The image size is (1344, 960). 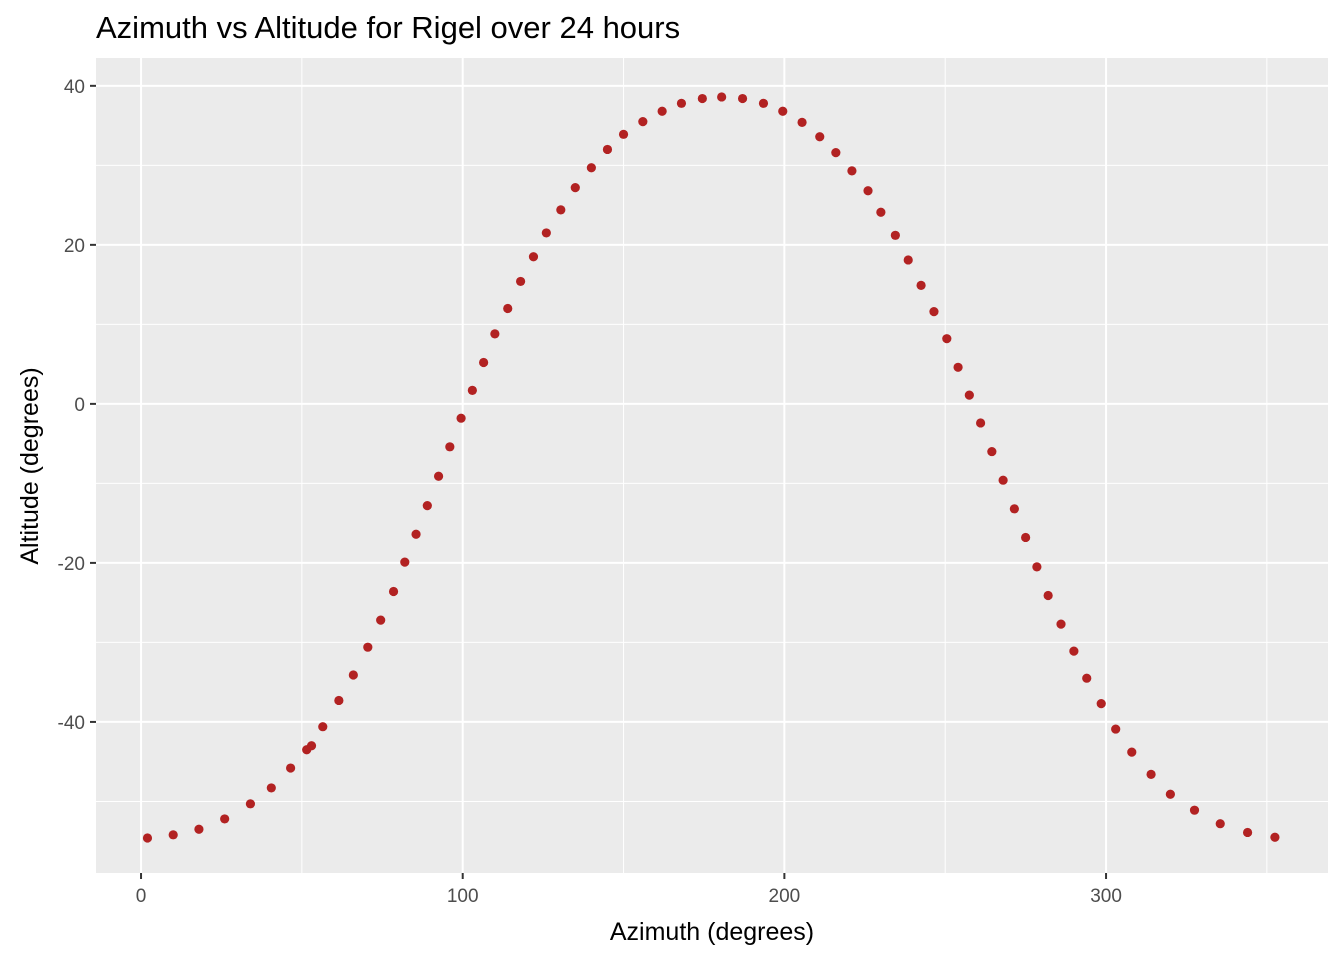 What do you see at coordinates (712, 932) in the screenshot?
I see `x-axis-title: Azimuth (degrees)` at bounding box center [712, 932].